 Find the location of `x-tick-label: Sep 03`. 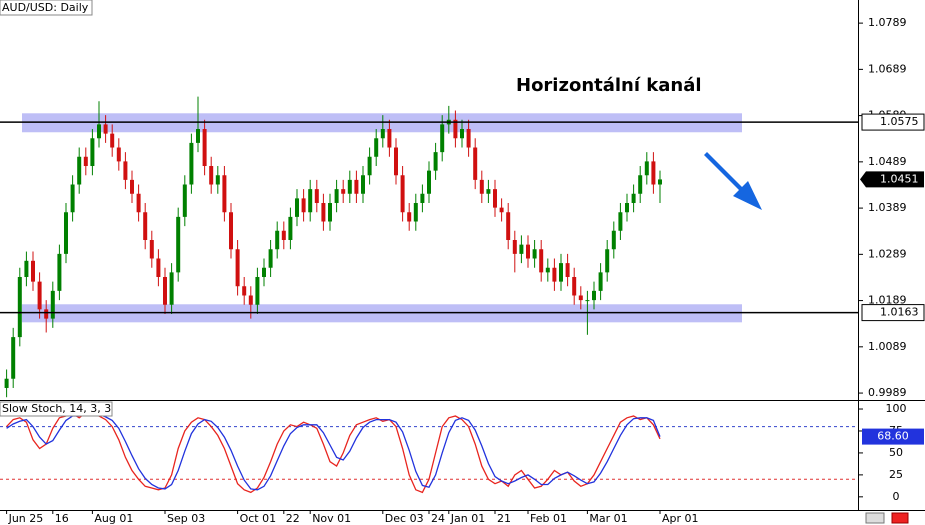

x-tick-label: Sep 03 is located at coordinates (186, 518).